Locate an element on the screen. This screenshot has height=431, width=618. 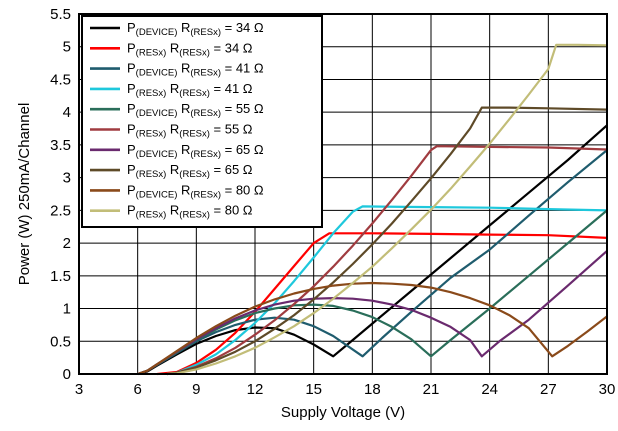
x-tick-label: 12 is located at coordinates (255, 389).